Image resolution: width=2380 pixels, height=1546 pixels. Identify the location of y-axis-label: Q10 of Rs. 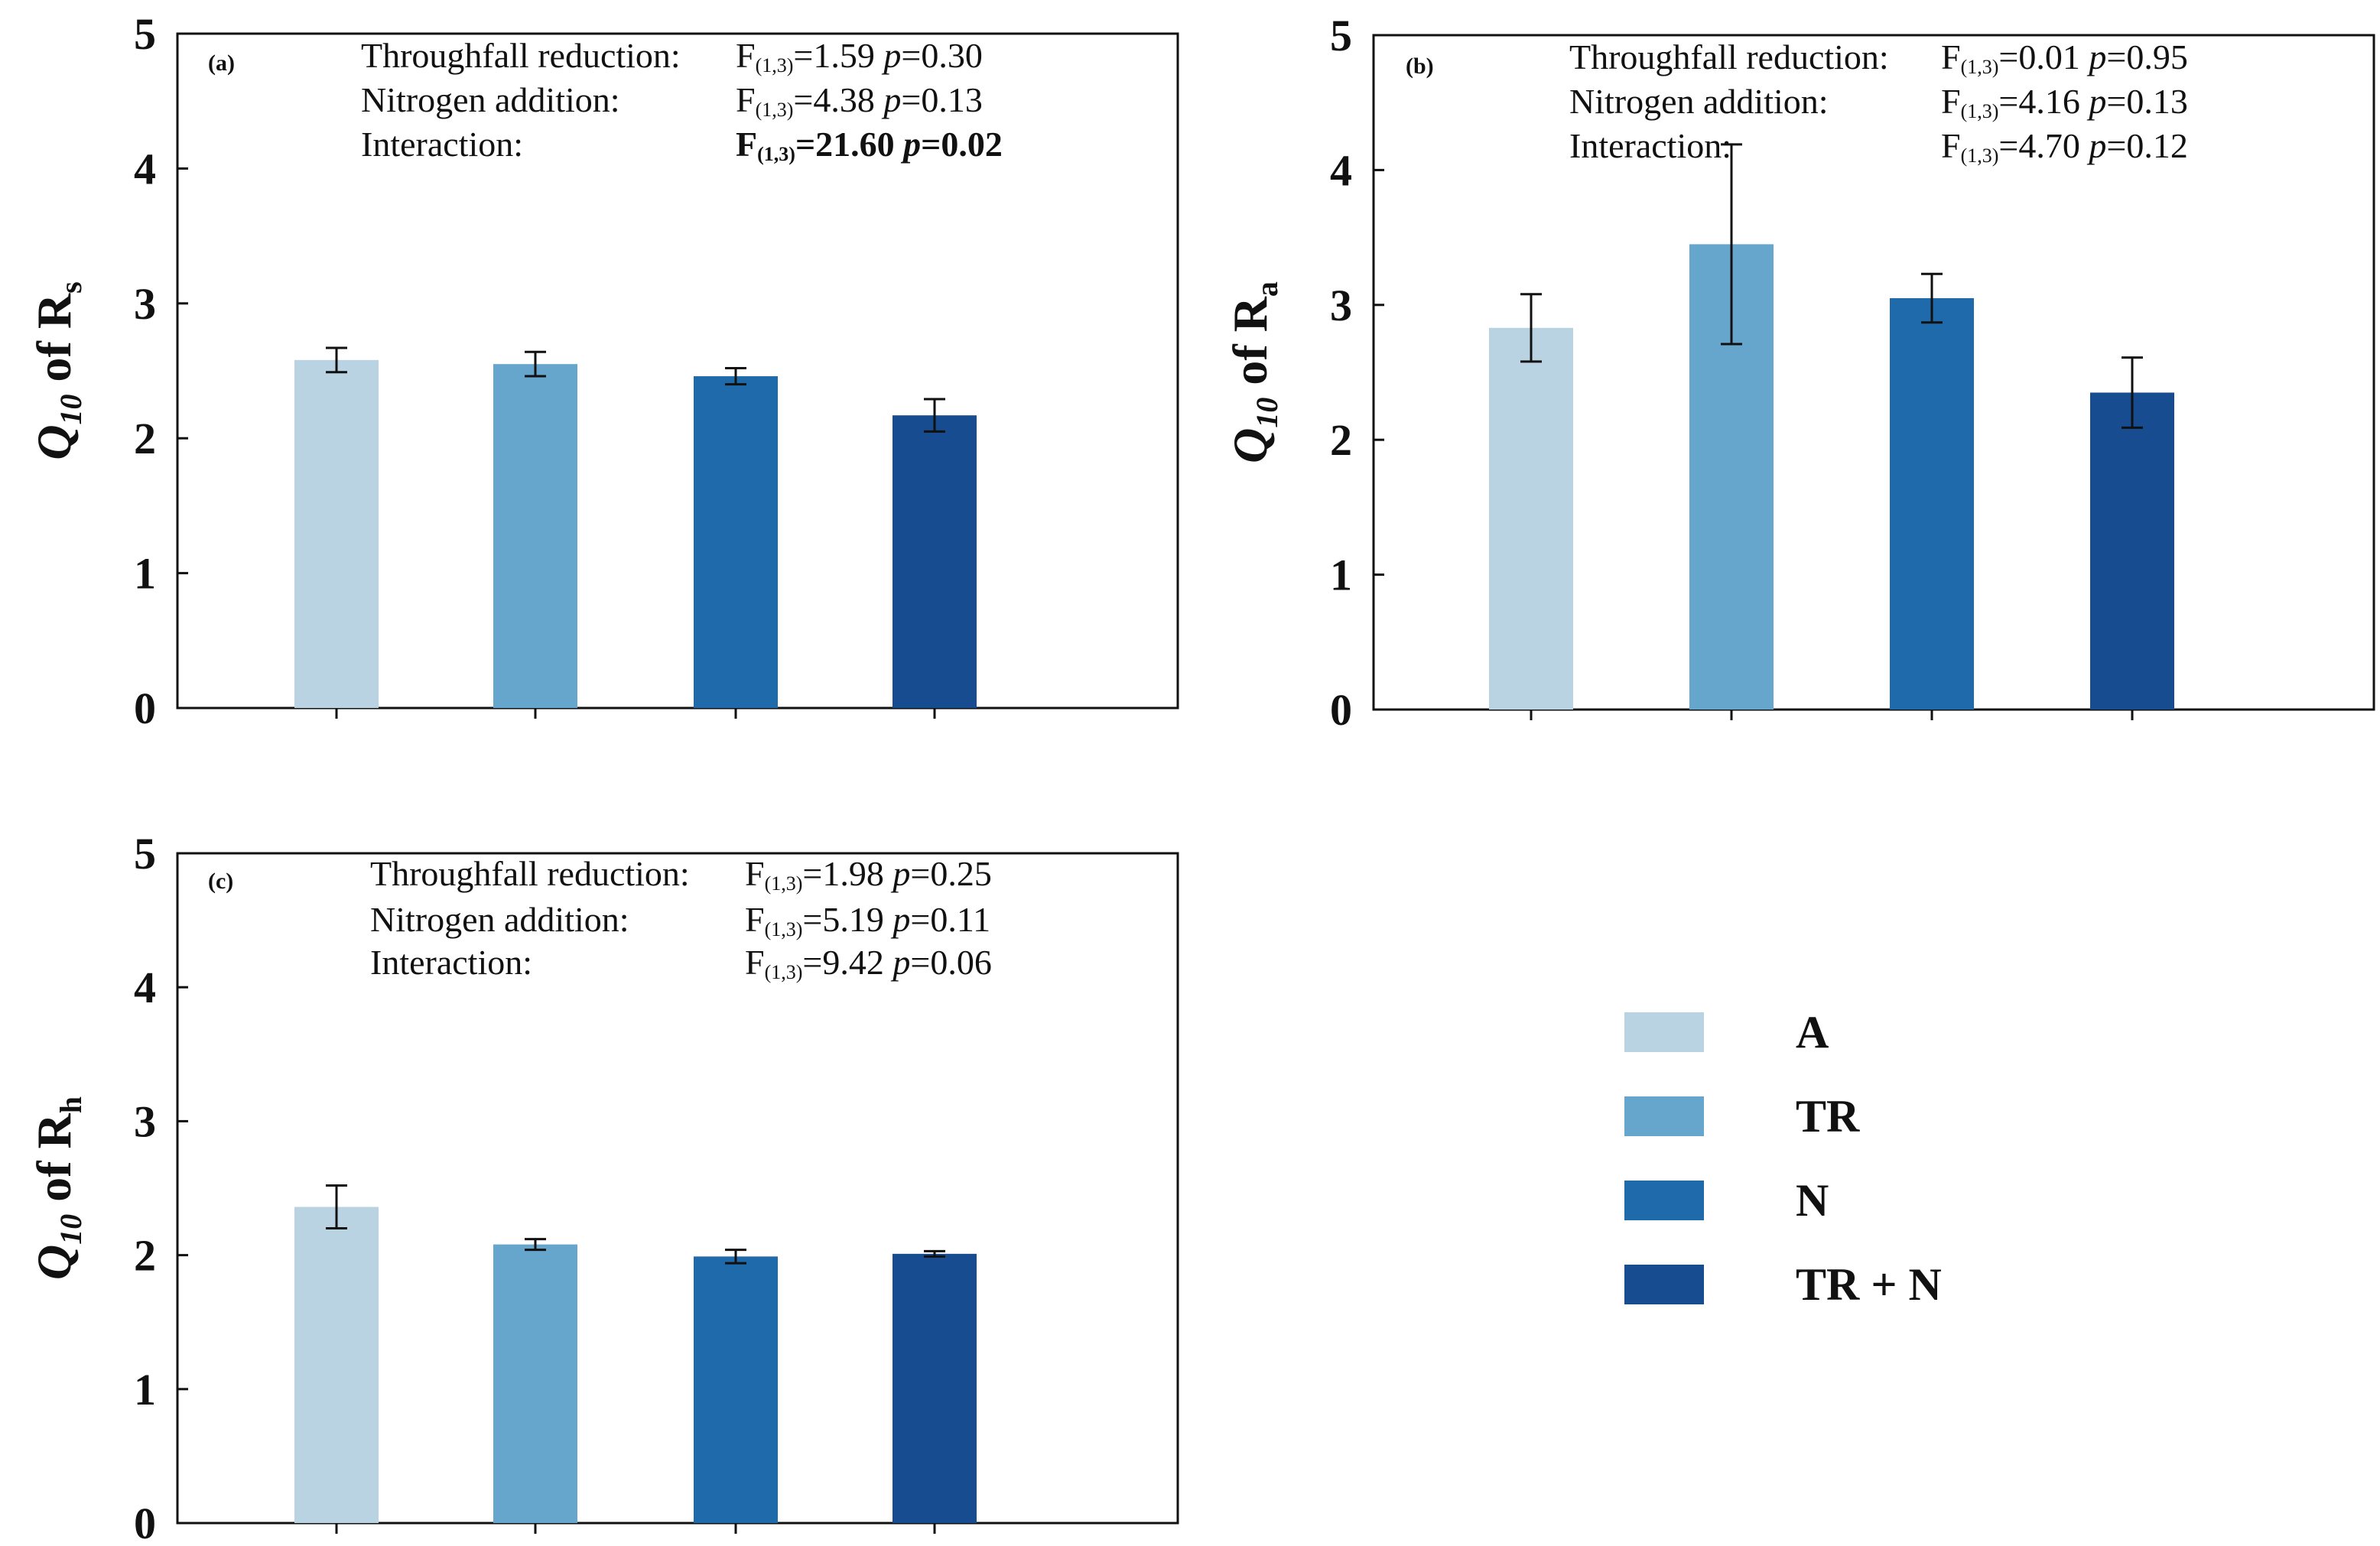
(57, 370).